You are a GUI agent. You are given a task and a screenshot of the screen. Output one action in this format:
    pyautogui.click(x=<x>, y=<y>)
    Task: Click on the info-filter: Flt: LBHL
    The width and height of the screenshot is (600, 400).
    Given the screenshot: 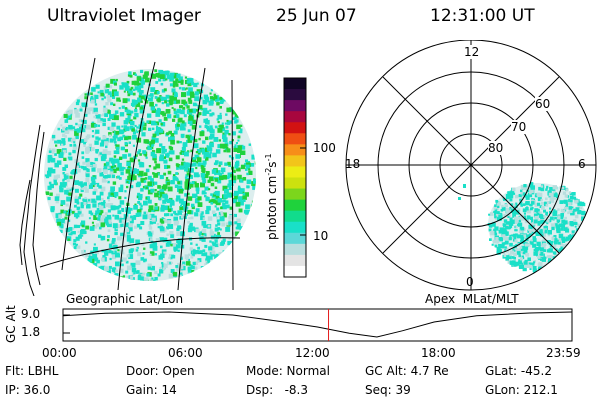 What is the action you would take?
    pyautogui.click(x=32, y=371)
    